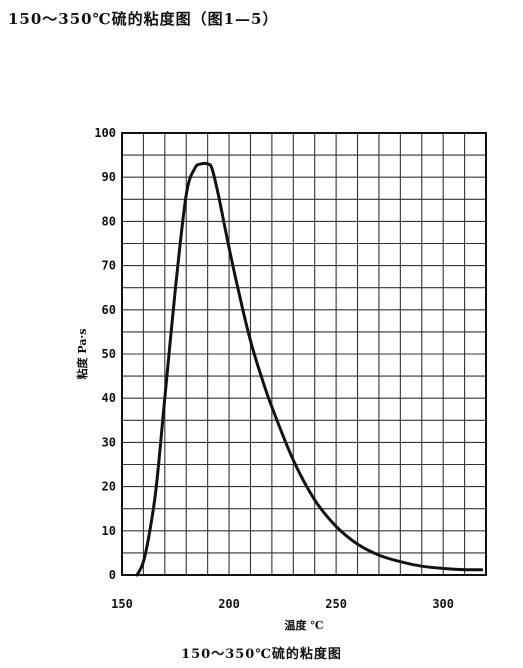  What do you see at coordinates (112, 575) in the screenshot?
I see `y-tick-label: 0` at bounding box center [112, 575].